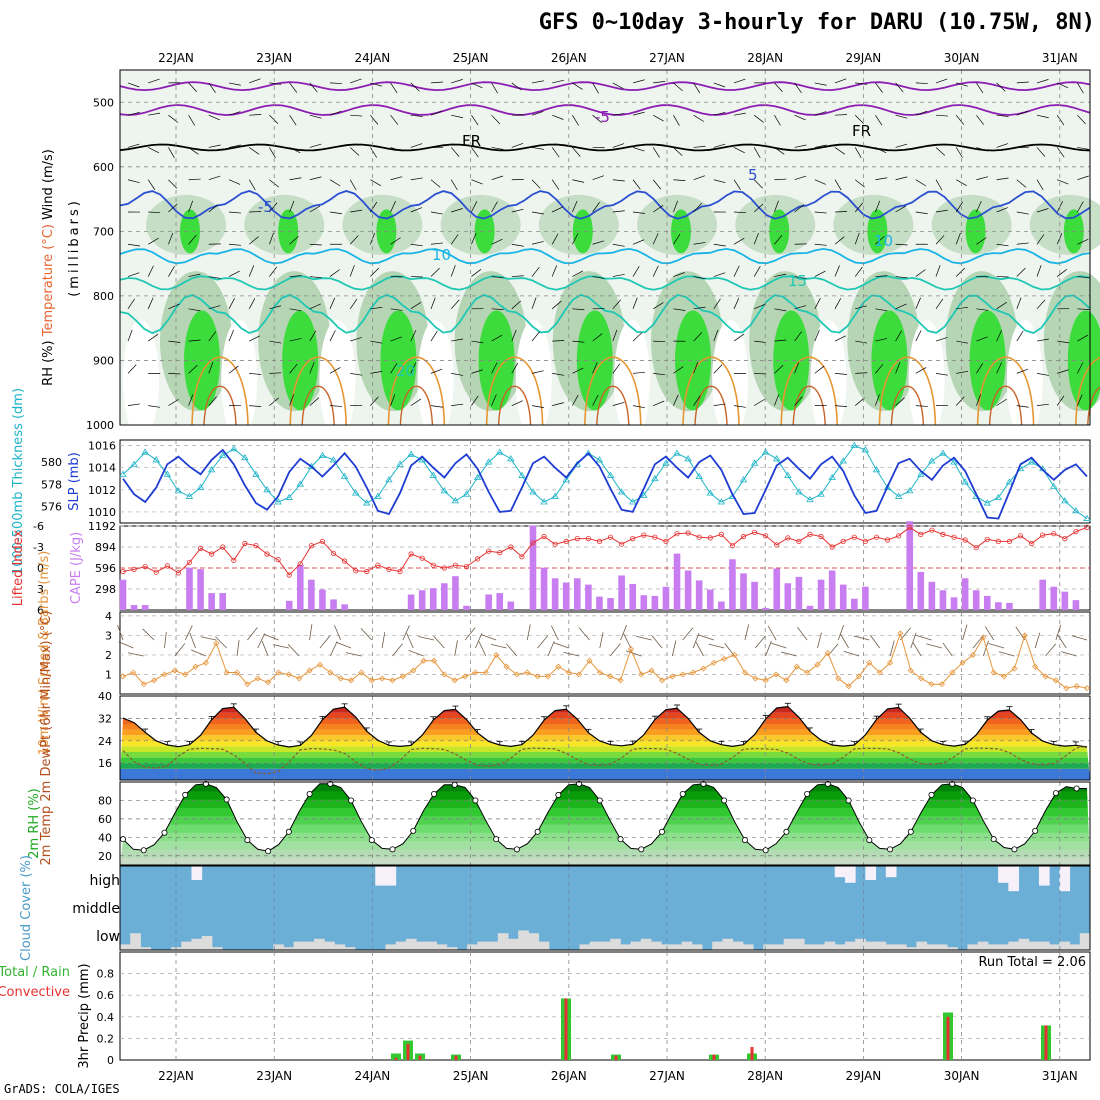 This screenshot has height=1100, width=1100. What do you see at coordinates (605, 660) in the screenshot?
I see `wind-speed-line` at bounding box center [605, 660].